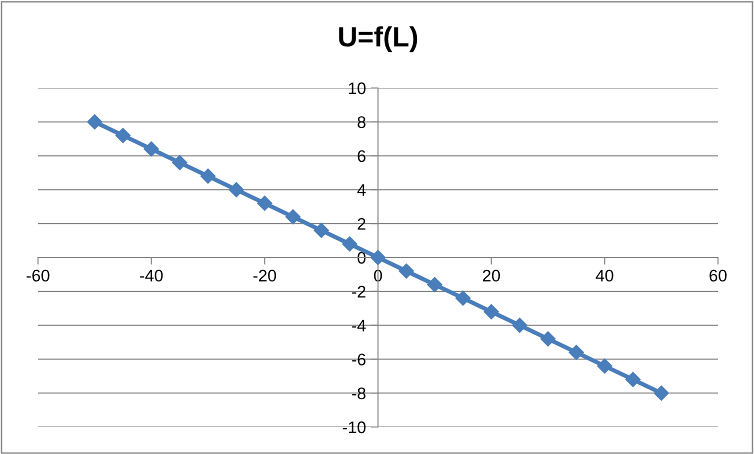 The image size is (754, 454). Describe the element at coordinates (361, 190) in the screenshot. I see `y-tick-label: 4` at that location.